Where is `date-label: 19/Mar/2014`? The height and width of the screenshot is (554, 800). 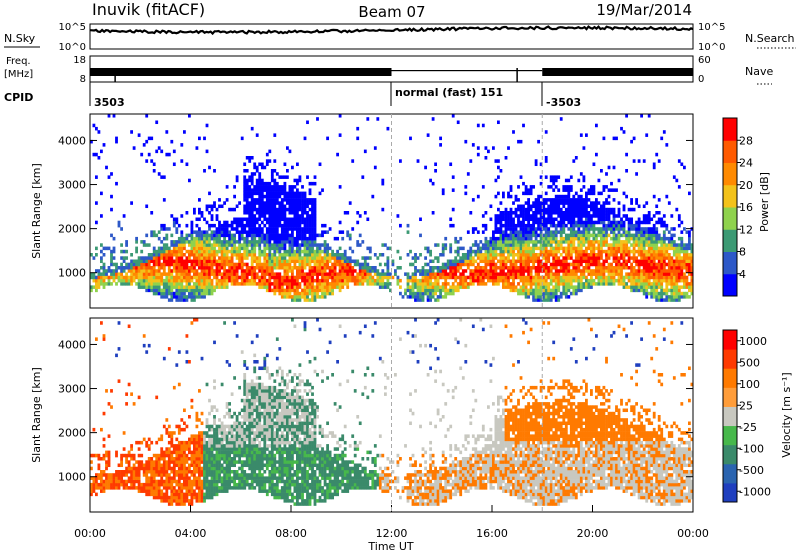 date-label: 19/Mar/2014 is located at coordinates (644, 10).